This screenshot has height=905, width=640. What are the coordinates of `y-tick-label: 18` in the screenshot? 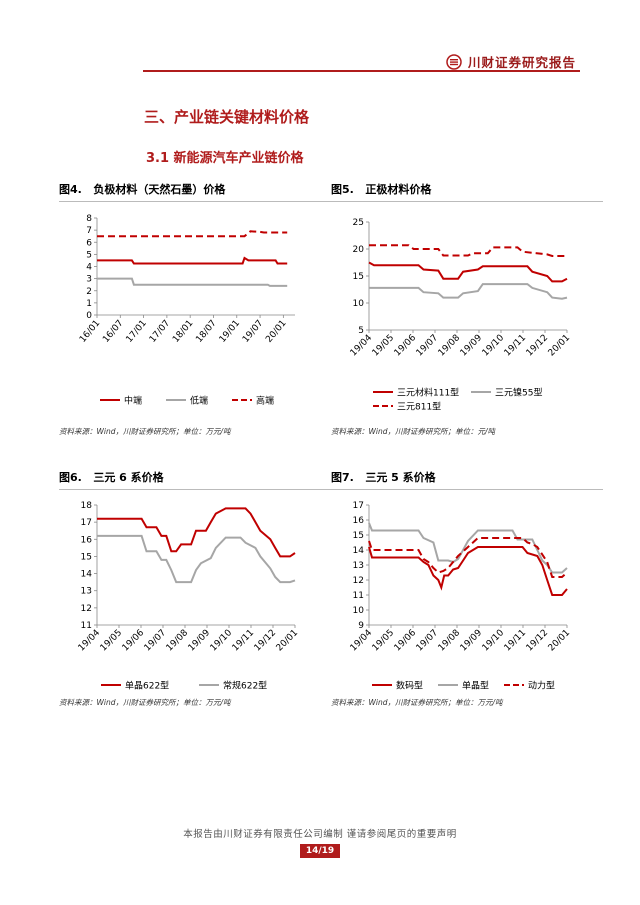 It's located at (87, 506).